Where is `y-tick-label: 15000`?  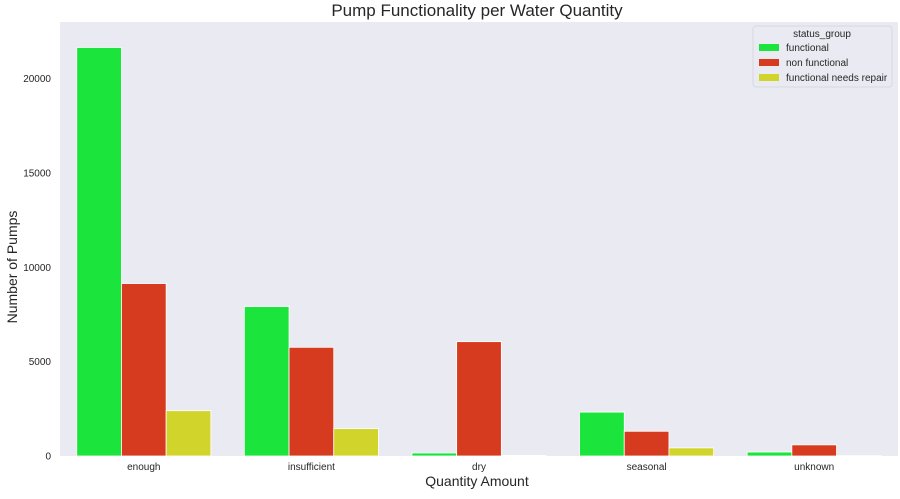 y-tick-label: 15000 is located at coordinates (37, 173).